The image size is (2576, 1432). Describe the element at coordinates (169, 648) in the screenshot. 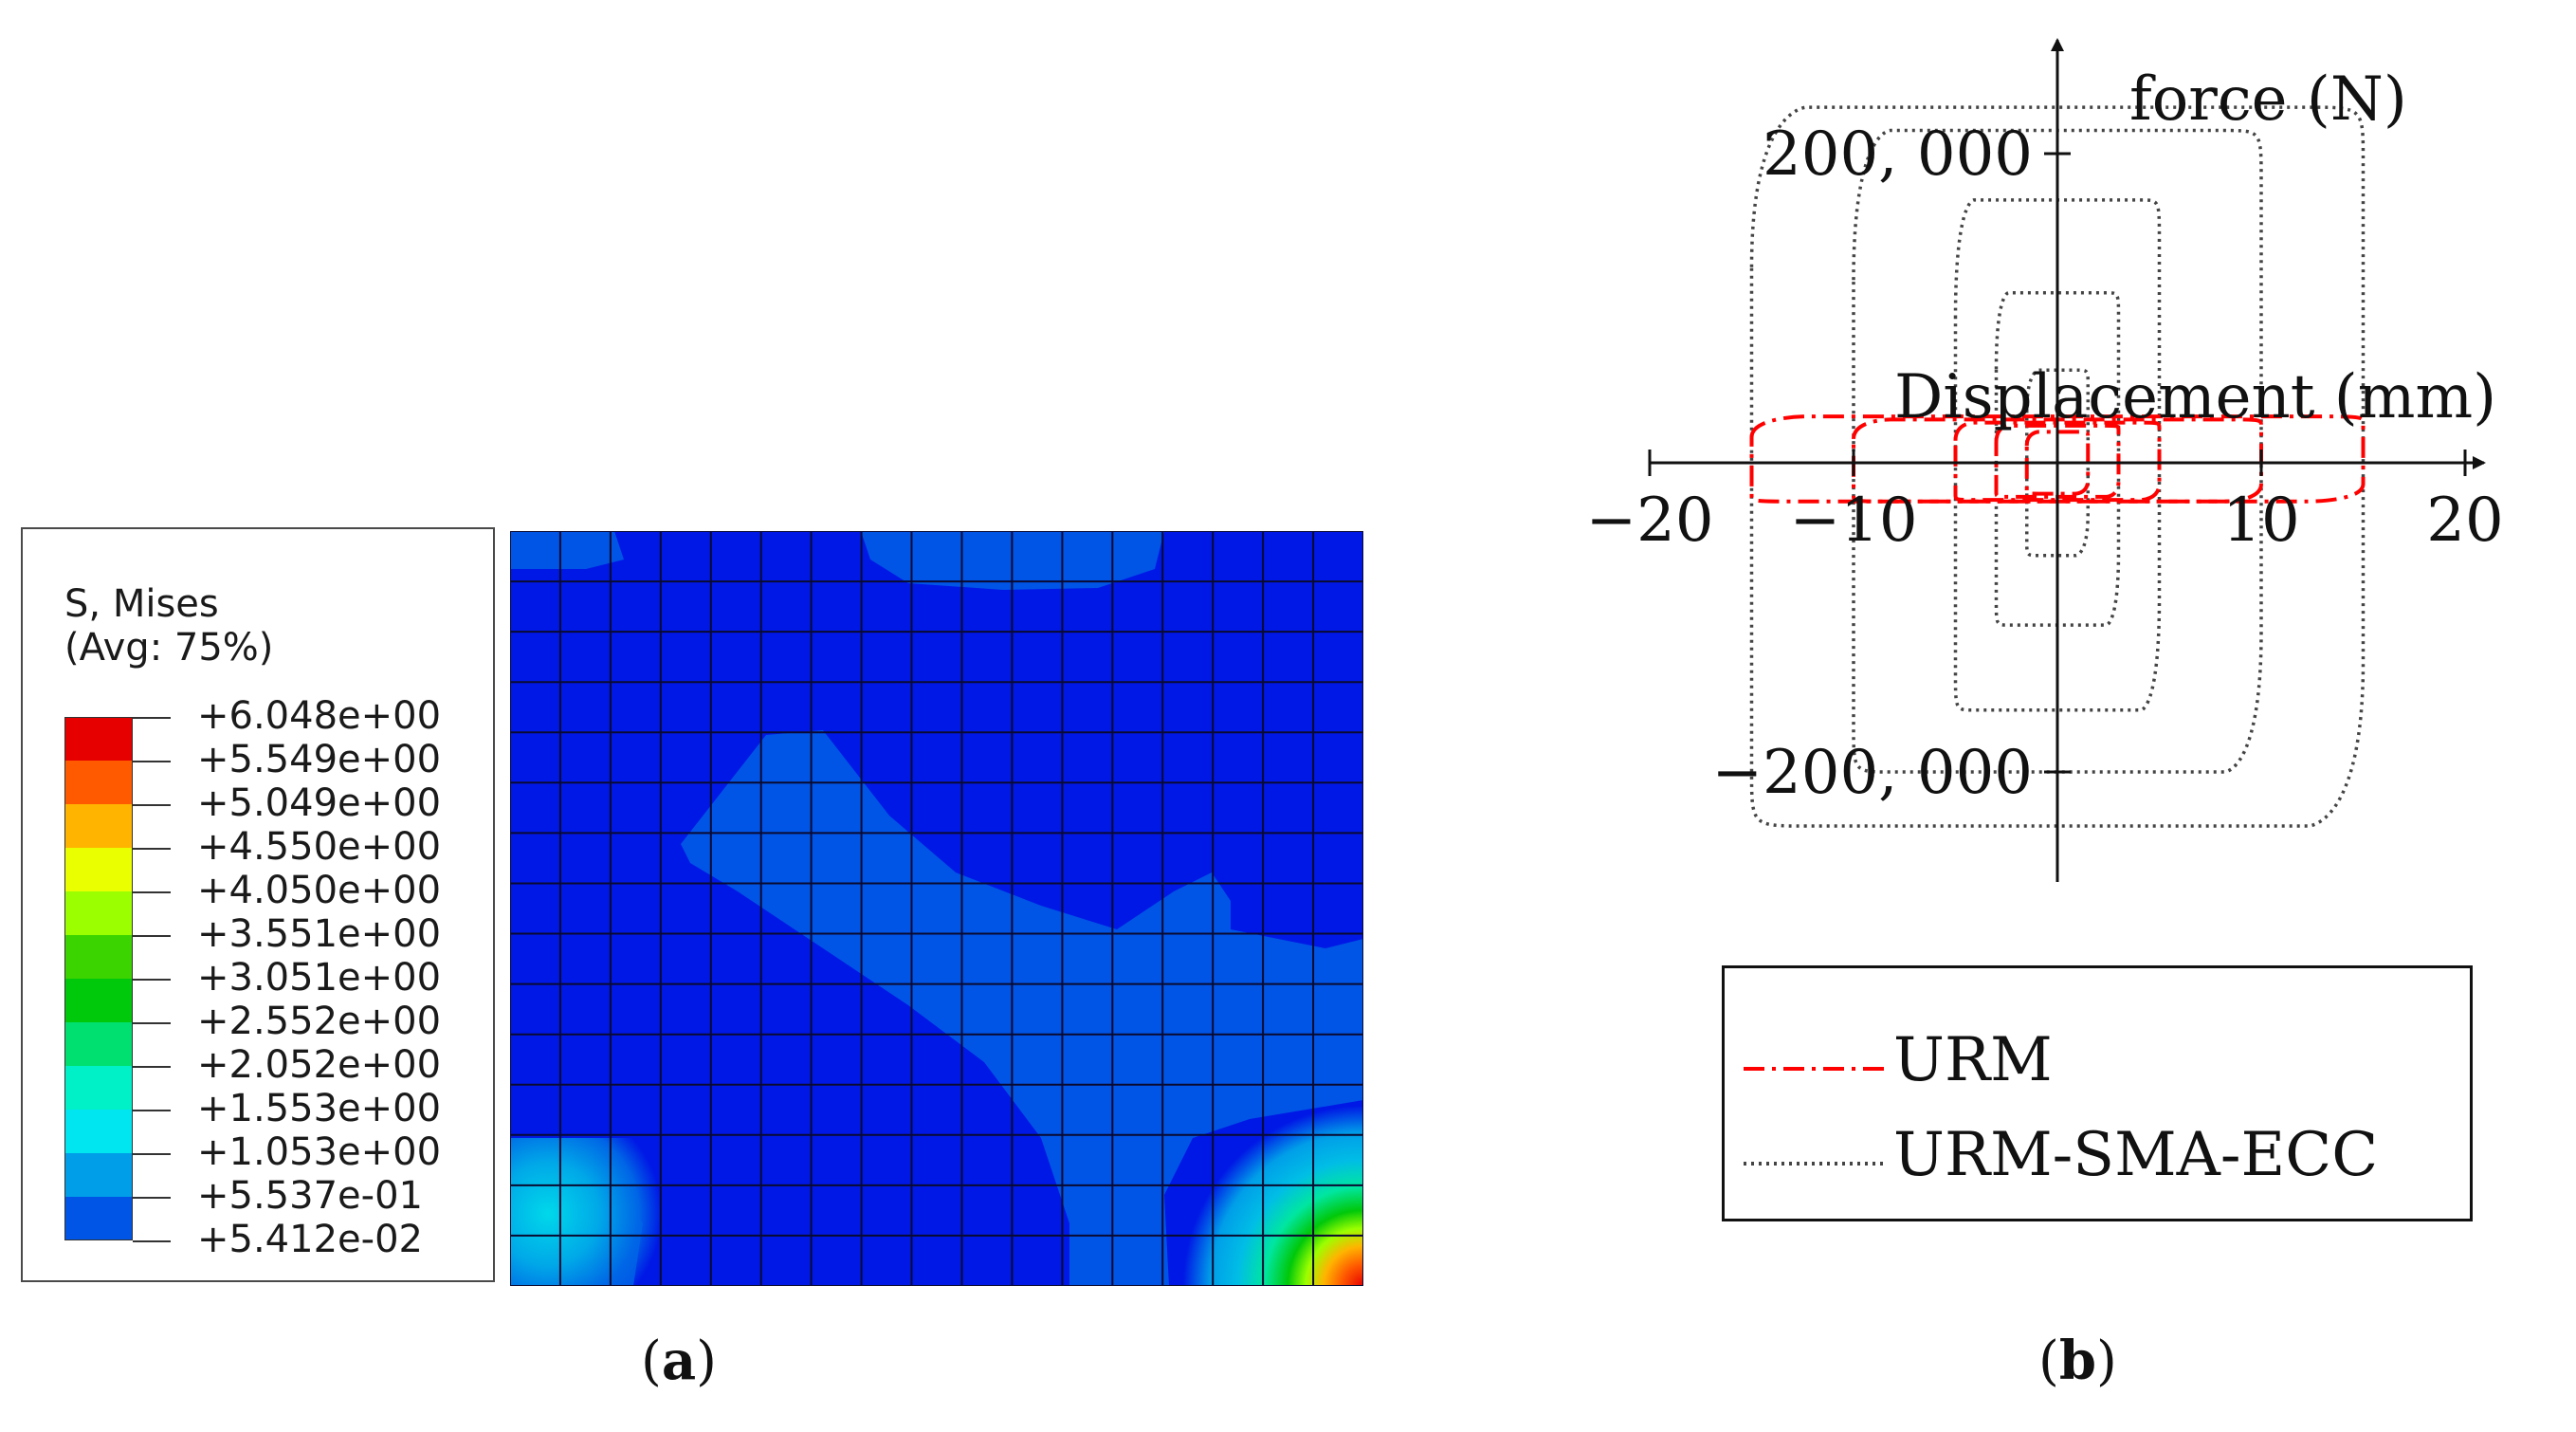

I see `legend-subtitle: (Avg: 75%)` at that location.